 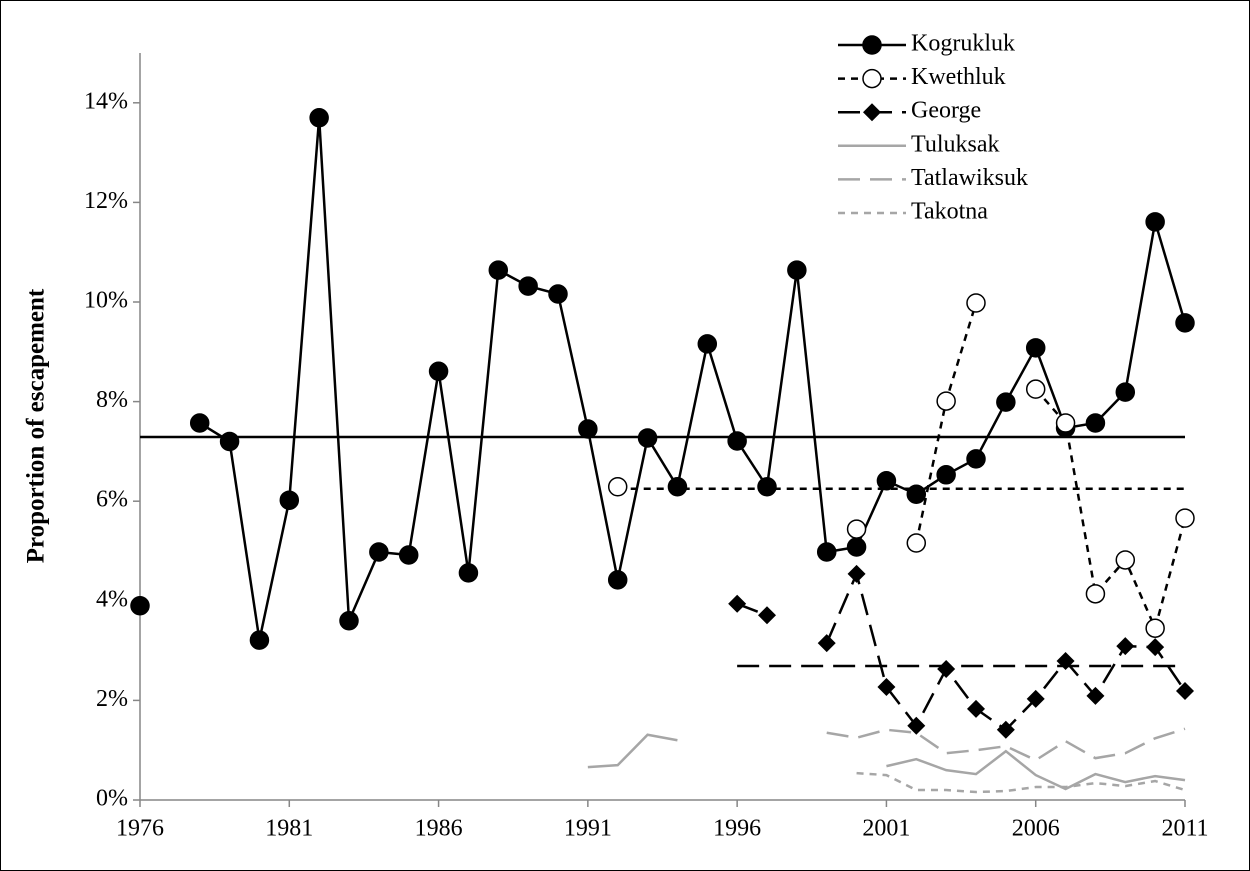 I want to click on legend-label: Tuluksak, so click(x=955, y=144).